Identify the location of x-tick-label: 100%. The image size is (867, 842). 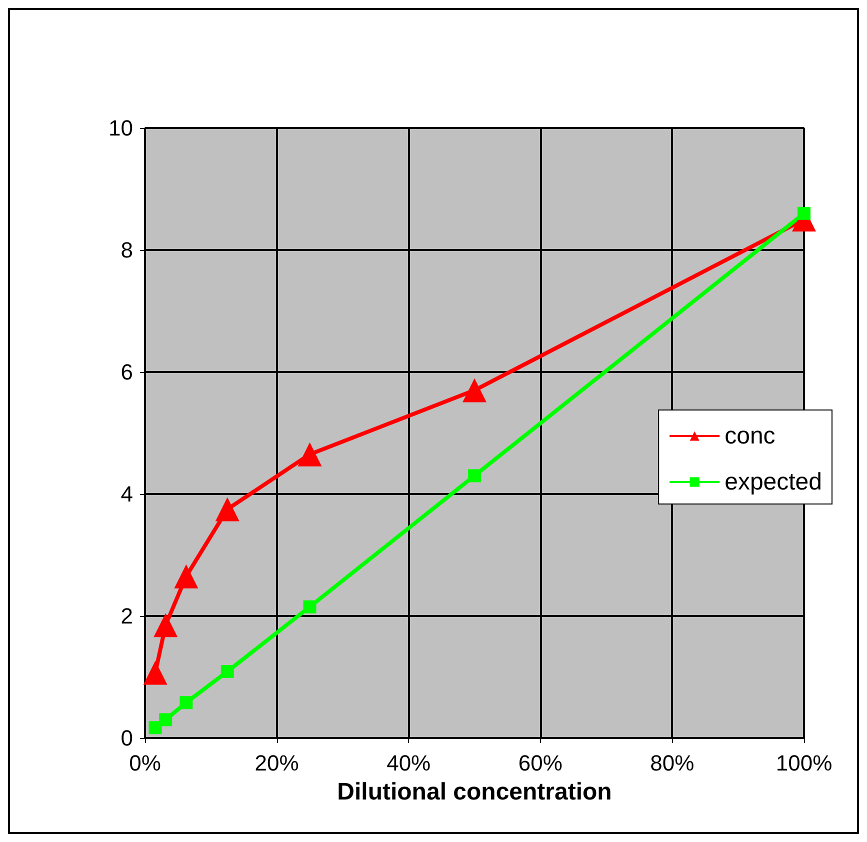
(804, 763).